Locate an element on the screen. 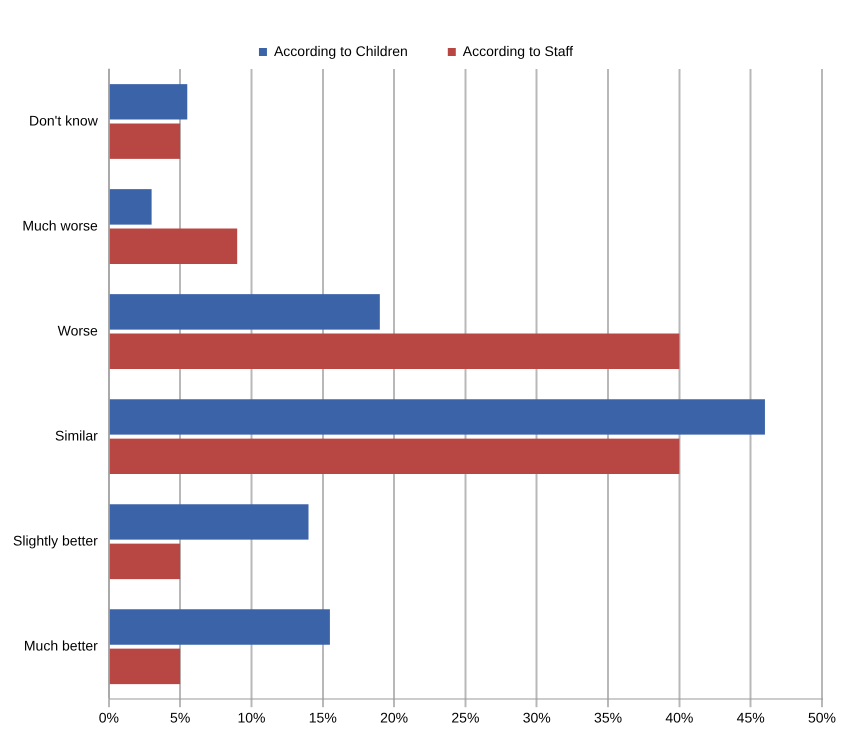 The width and height of the screenshot is (847, 740). legend-label: According to Staff is located at coordinates (518, 50).